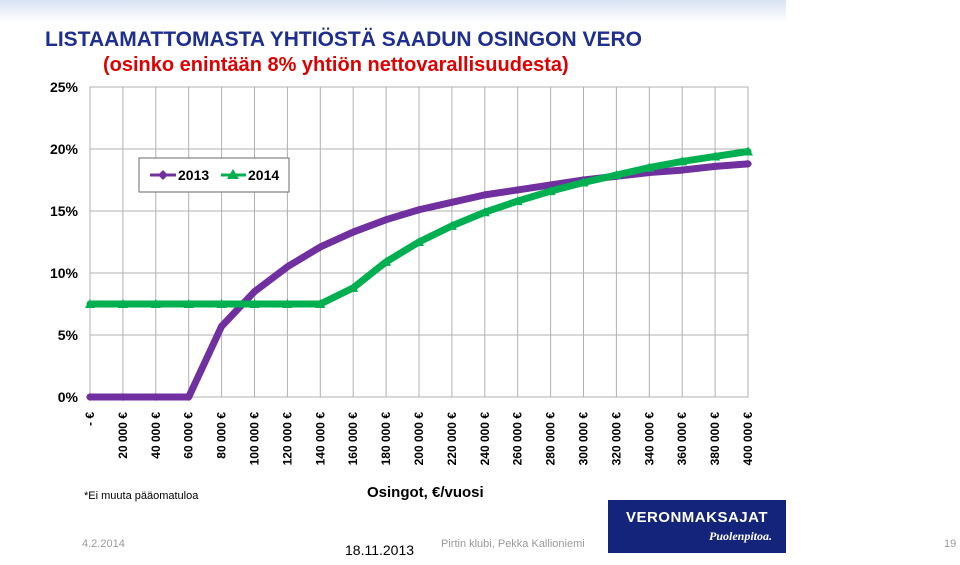  I want to click on x-tick-label: 200 000 €, so click(419, 439).